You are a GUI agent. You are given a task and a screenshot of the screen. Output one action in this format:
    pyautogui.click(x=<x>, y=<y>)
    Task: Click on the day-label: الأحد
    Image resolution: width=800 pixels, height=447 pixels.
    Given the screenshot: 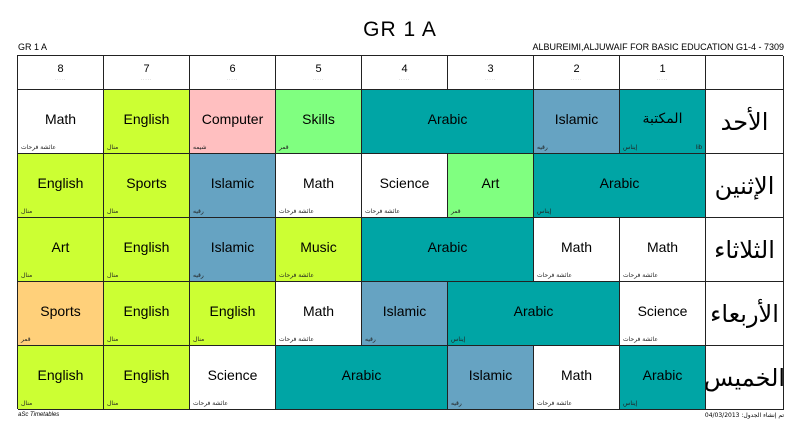 What is the action you would take?
    pyautogui.click(x=745, y=122)
    